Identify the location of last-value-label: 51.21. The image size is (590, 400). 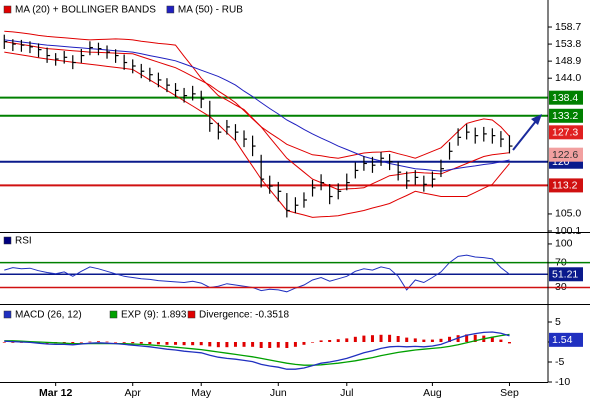
(565, 275).